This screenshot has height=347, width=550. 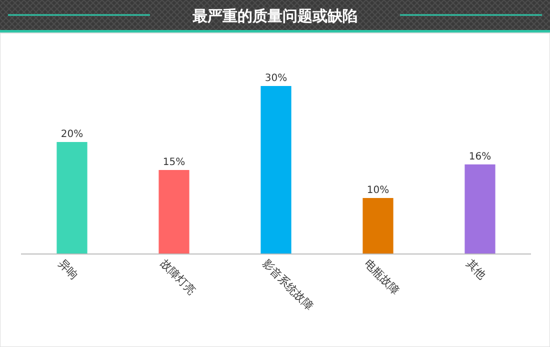 What do you see at coordinates (174, 162) in the screenshot?
I see `data-label: 15%` at bounding box center [174, 162].